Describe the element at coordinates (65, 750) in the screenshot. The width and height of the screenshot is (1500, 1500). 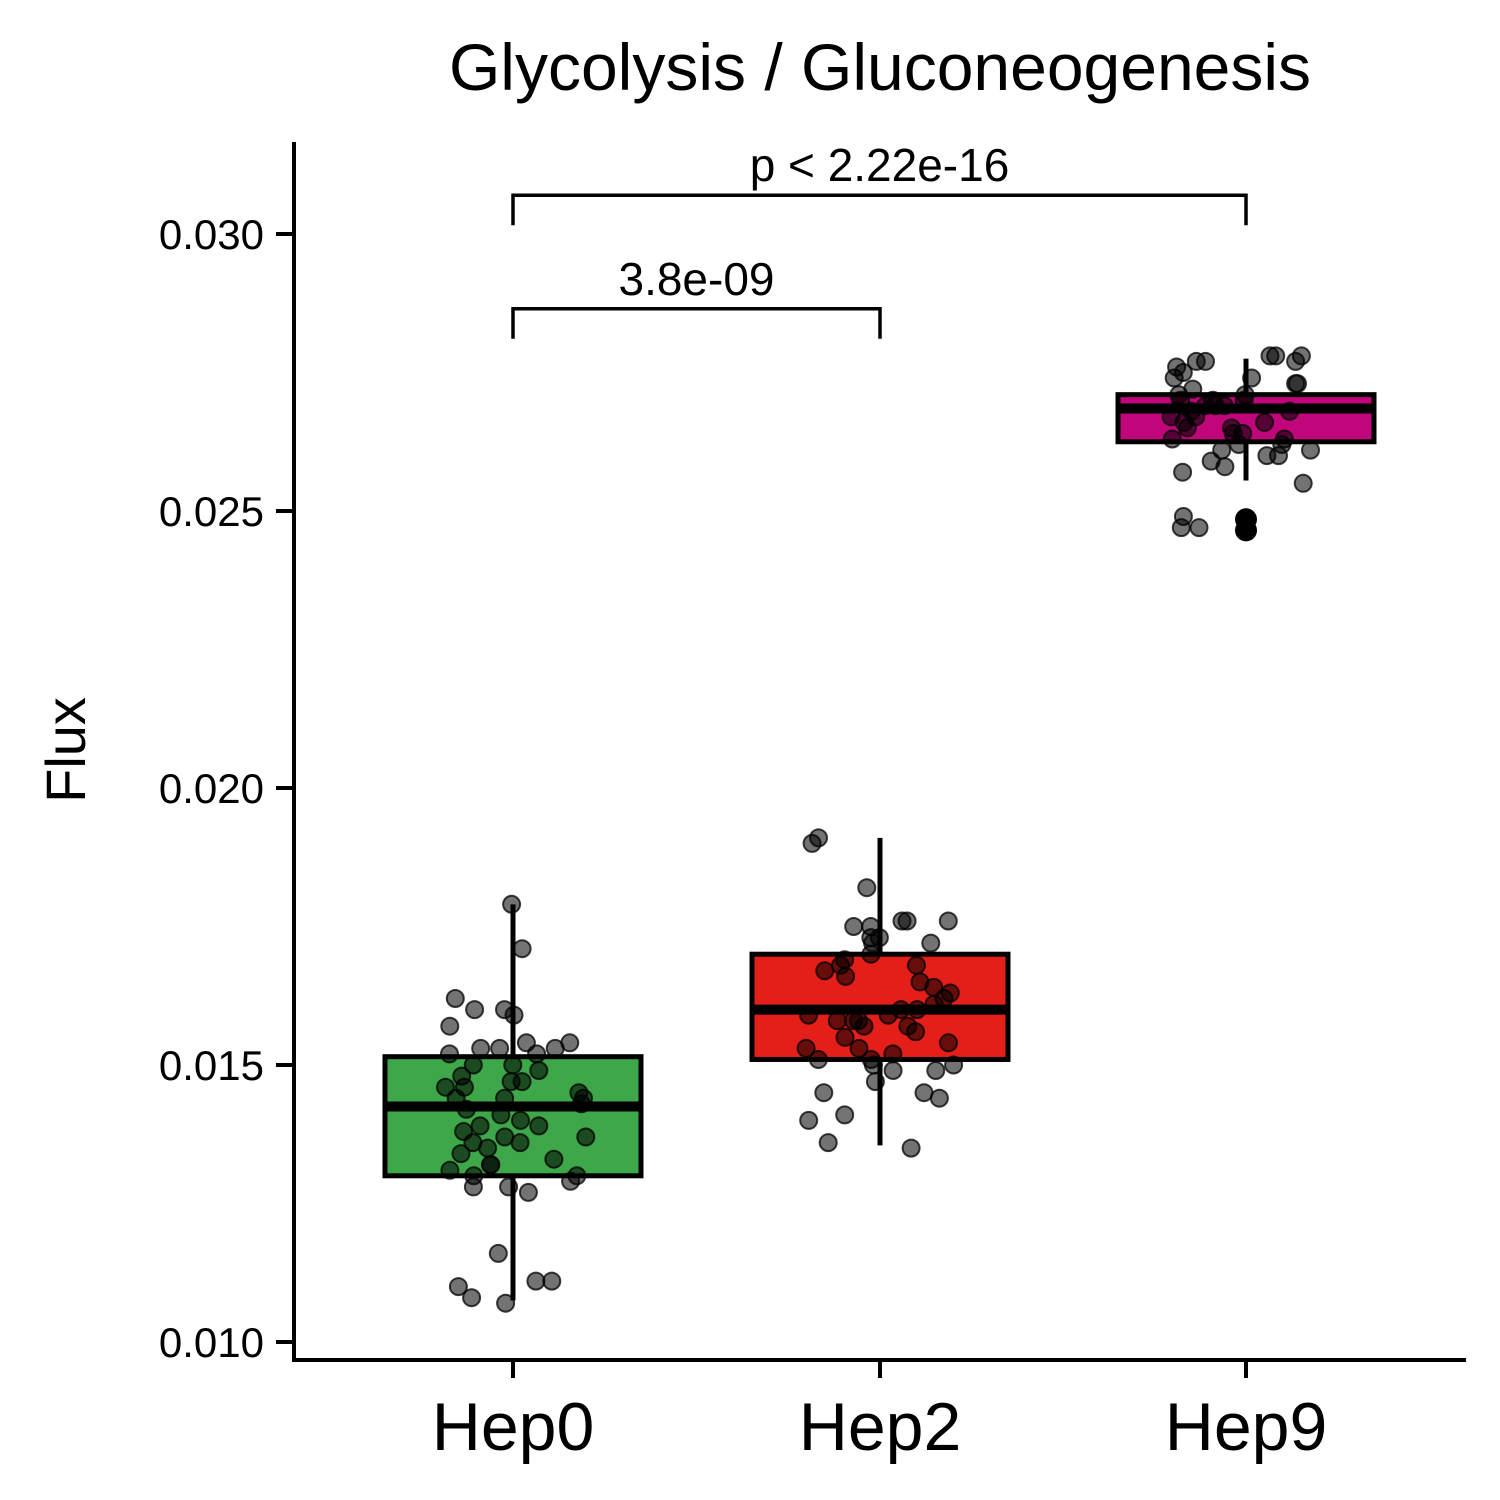
I see `y-axis-label: Flux` at that location.